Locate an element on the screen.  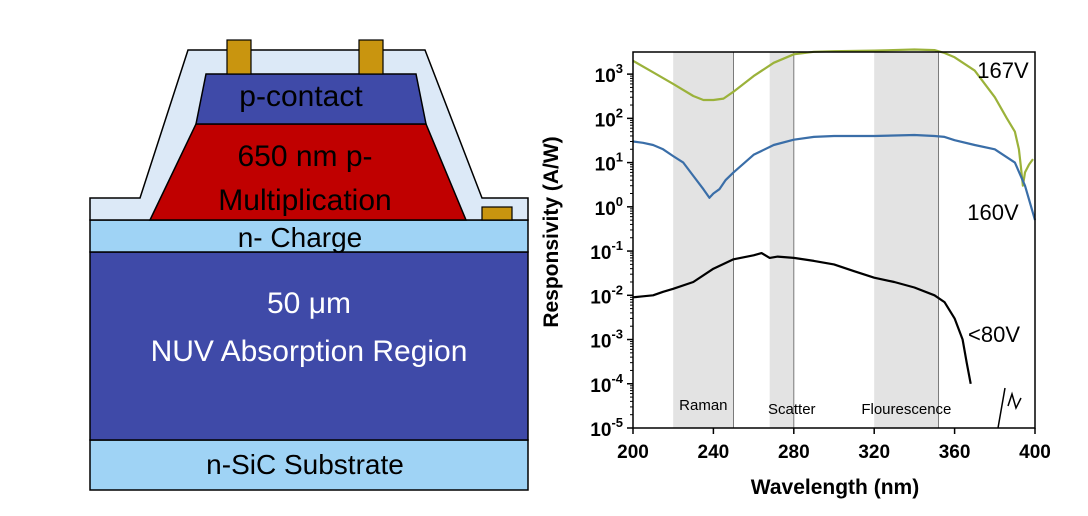
x-tick-label: 360 is located at coordinates (955, 452).